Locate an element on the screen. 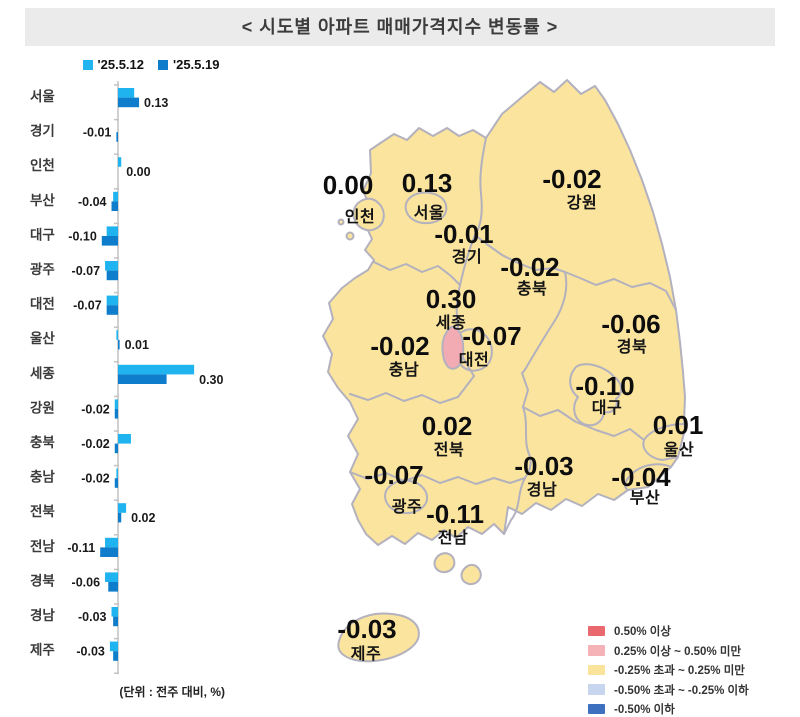 The width and height of the screenshot is (800, 717). bar-gyeongnam-curr is located at coordinates (115, 621).